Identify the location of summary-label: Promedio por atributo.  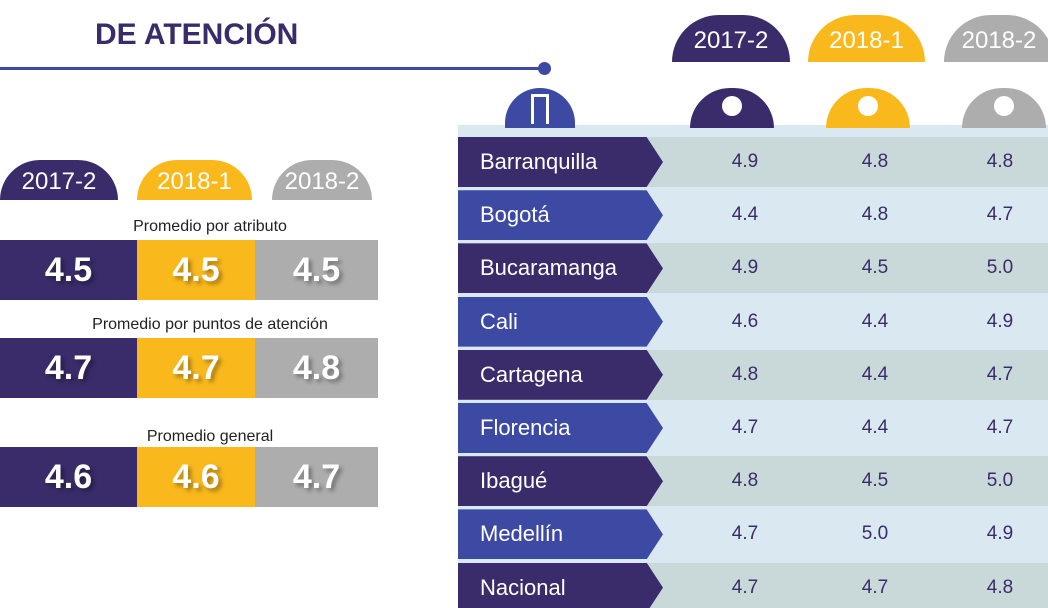
(210, 226).